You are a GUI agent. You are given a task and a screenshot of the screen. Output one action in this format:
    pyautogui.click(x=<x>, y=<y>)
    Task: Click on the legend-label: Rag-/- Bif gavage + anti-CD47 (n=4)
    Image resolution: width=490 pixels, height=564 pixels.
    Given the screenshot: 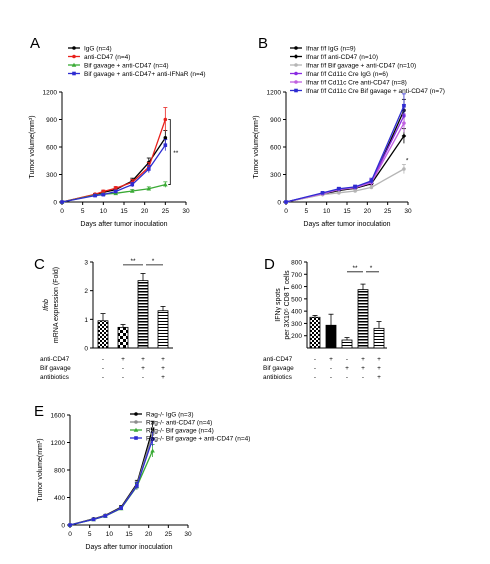 What is the action you would take?
    pyautogui.click(x=198, y=438)
    